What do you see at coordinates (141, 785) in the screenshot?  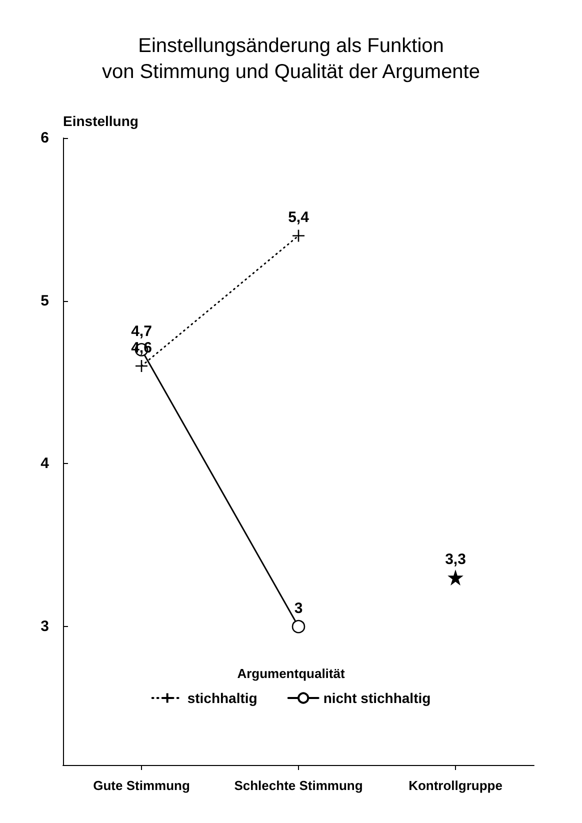 I see `x-tick-label: Gute Stimmung` at bounding box center [141, 785].